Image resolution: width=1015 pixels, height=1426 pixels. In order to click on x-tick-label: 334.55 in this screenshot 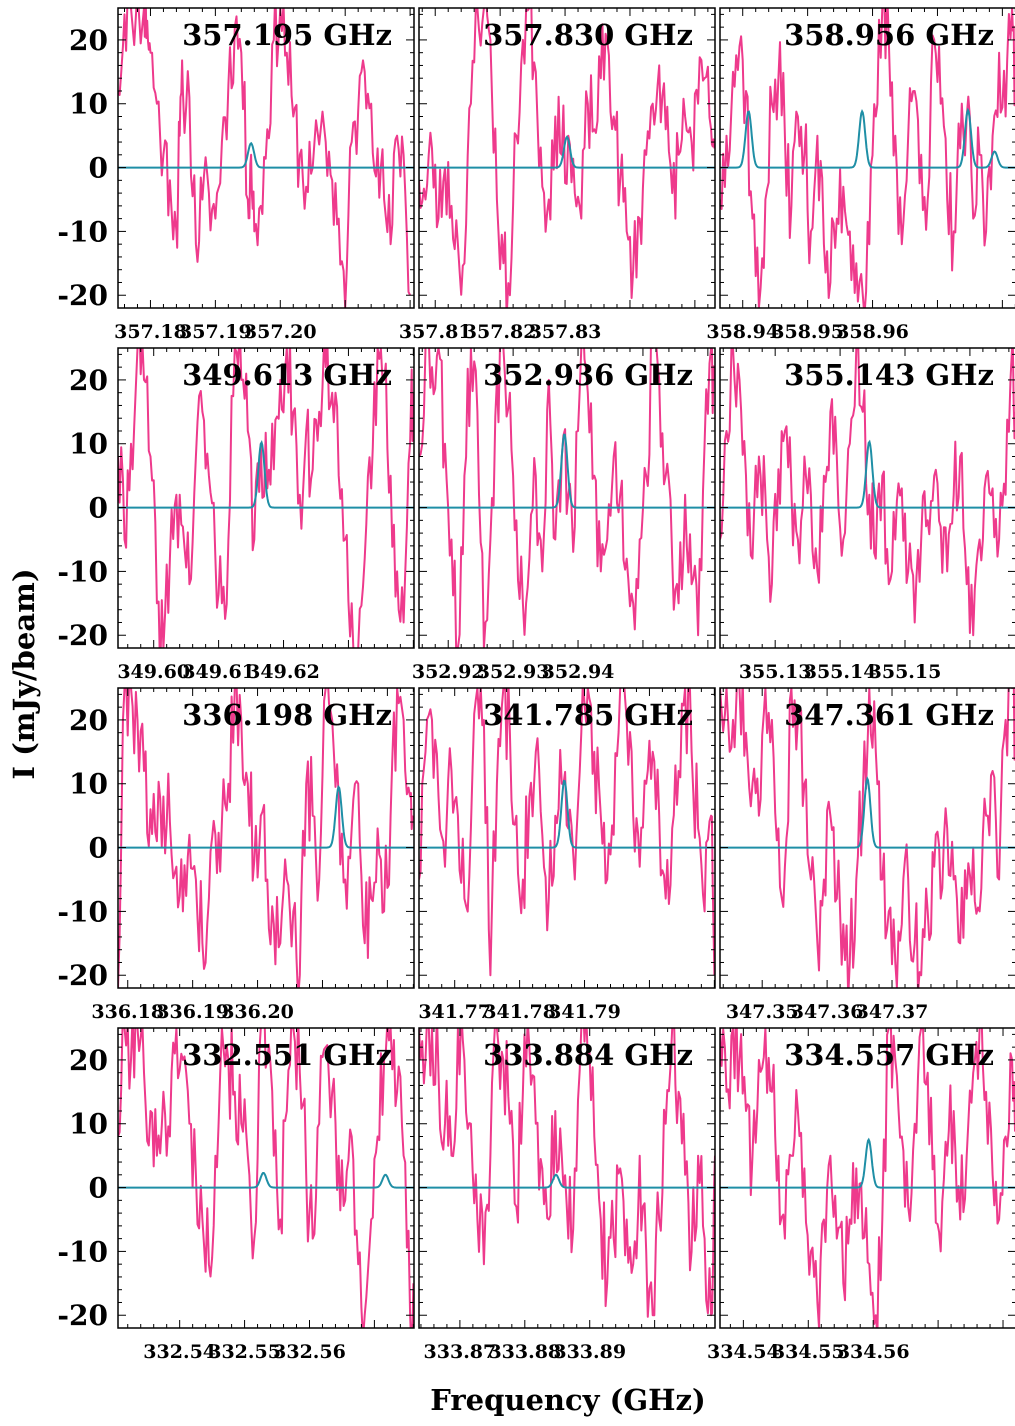, I will do `click(808, 1352)`.